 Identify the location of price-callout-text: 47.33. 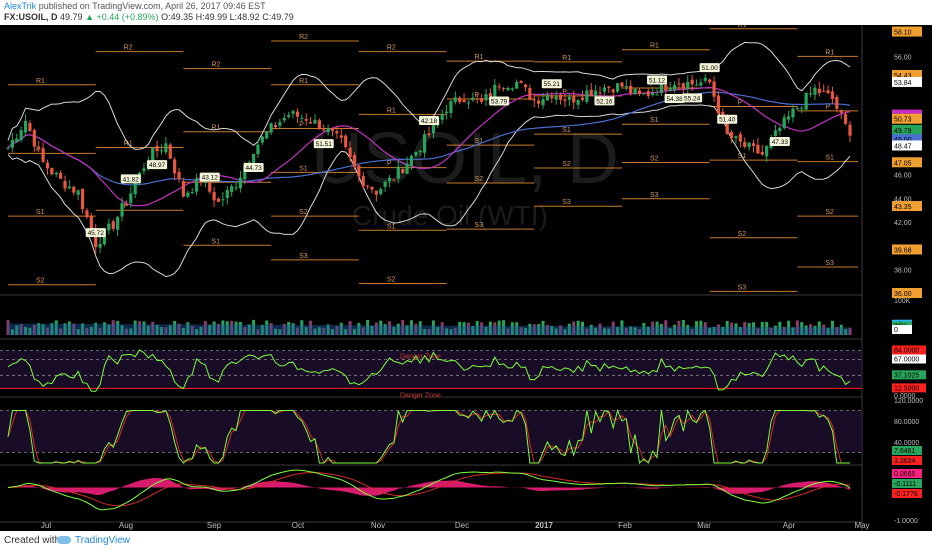
(780, 142).